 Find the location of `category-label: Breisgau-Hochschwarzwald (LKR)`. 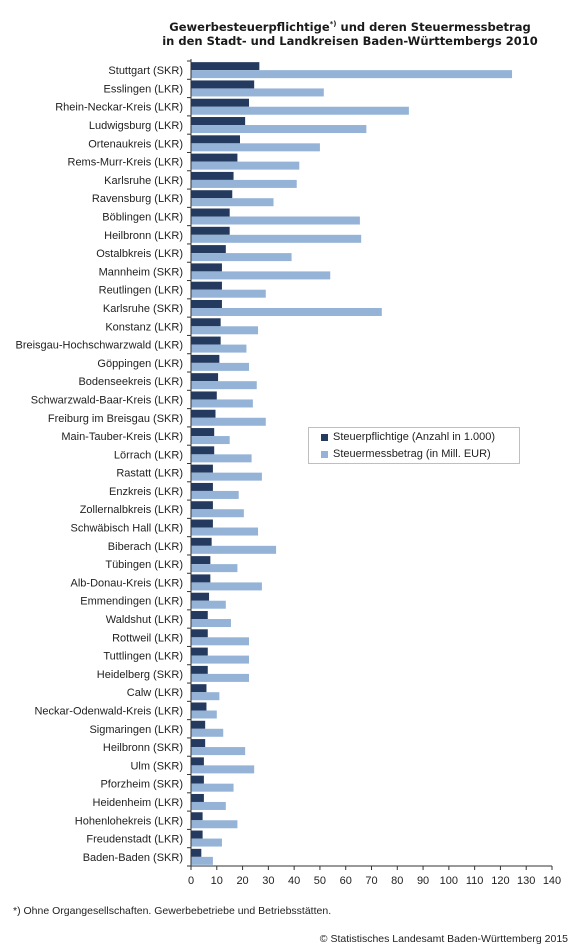

category-label: Breisgau-Hochschwarzwald (LKR) is located at coordinates (99, 346).